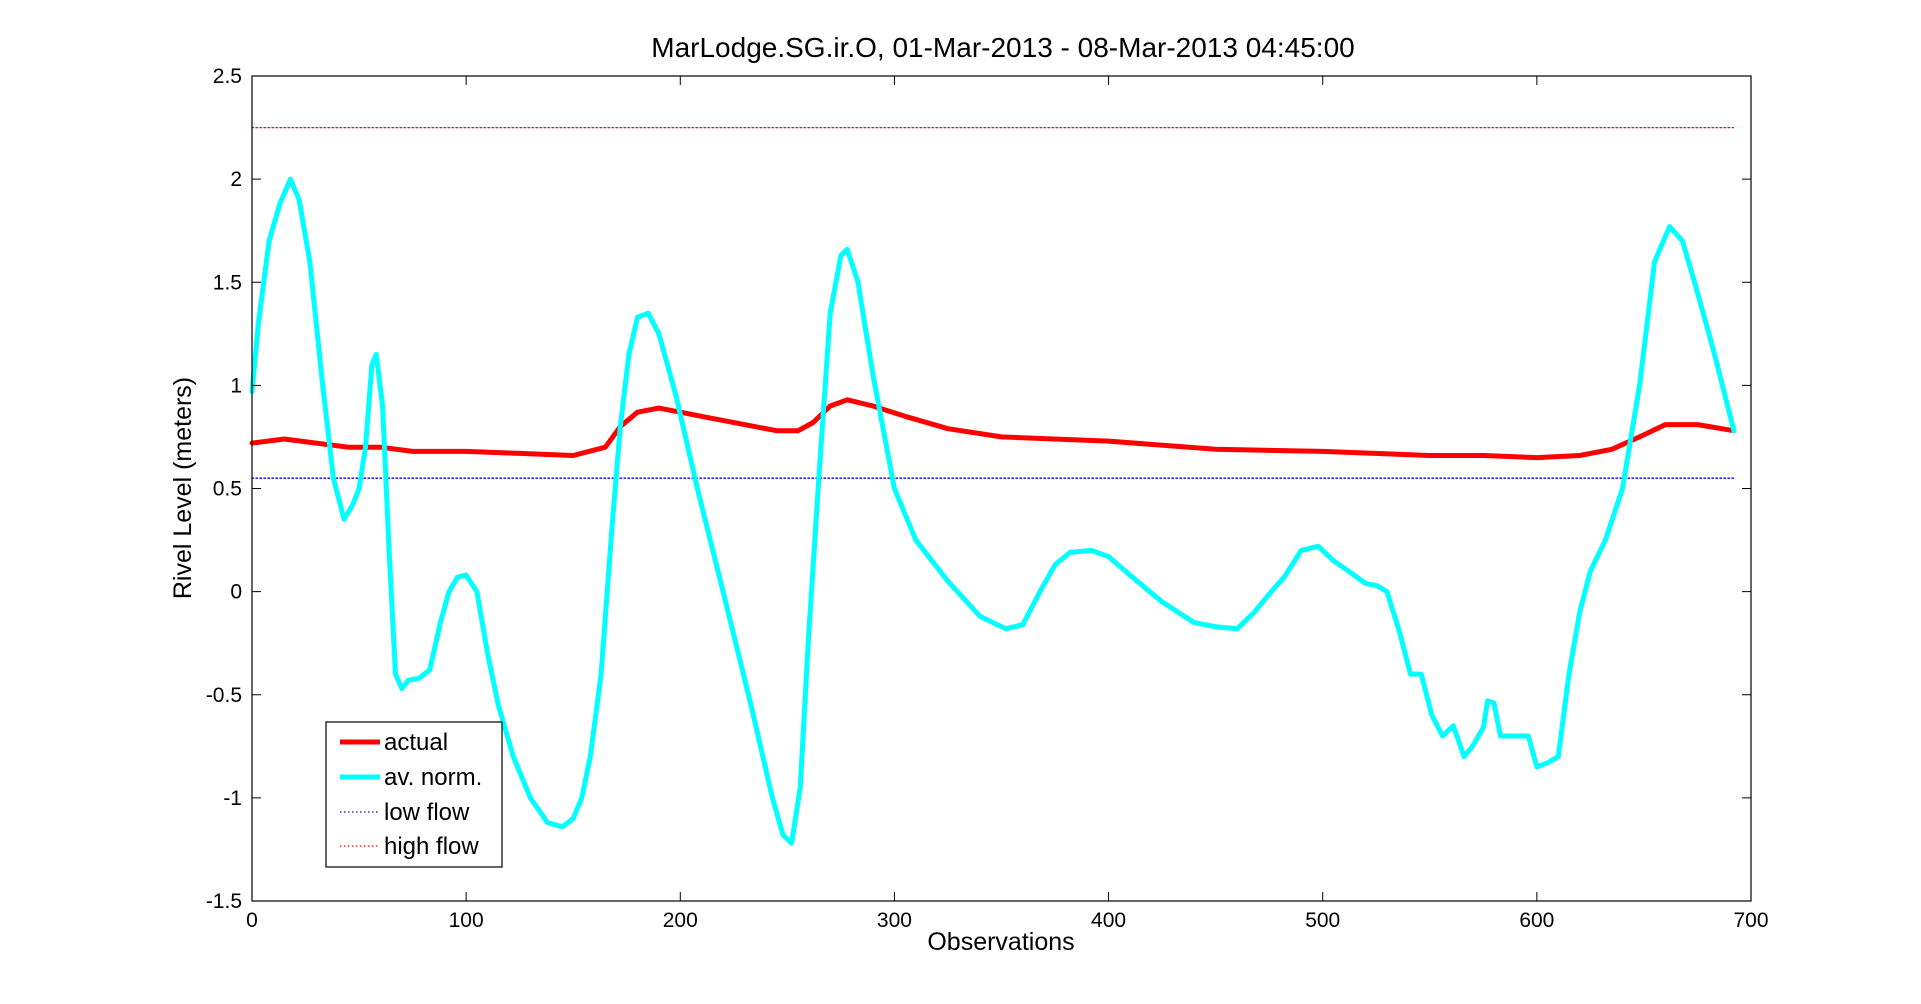  I want to click on x-tick-label: 0, so click(252, 920).